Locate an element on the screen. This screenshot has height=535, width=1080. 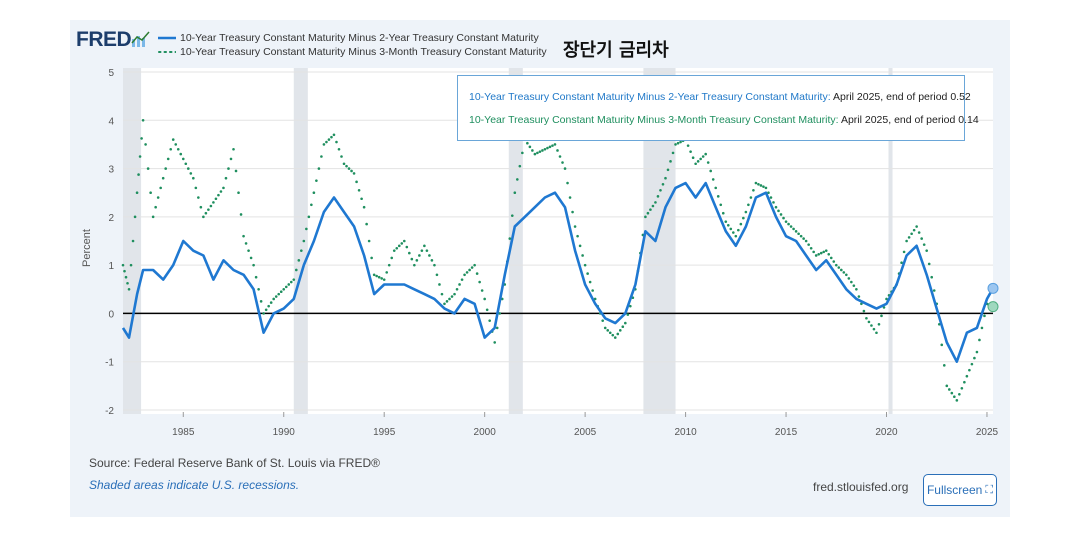
y-tick-label: 3 is located at coordinates (111, 170).